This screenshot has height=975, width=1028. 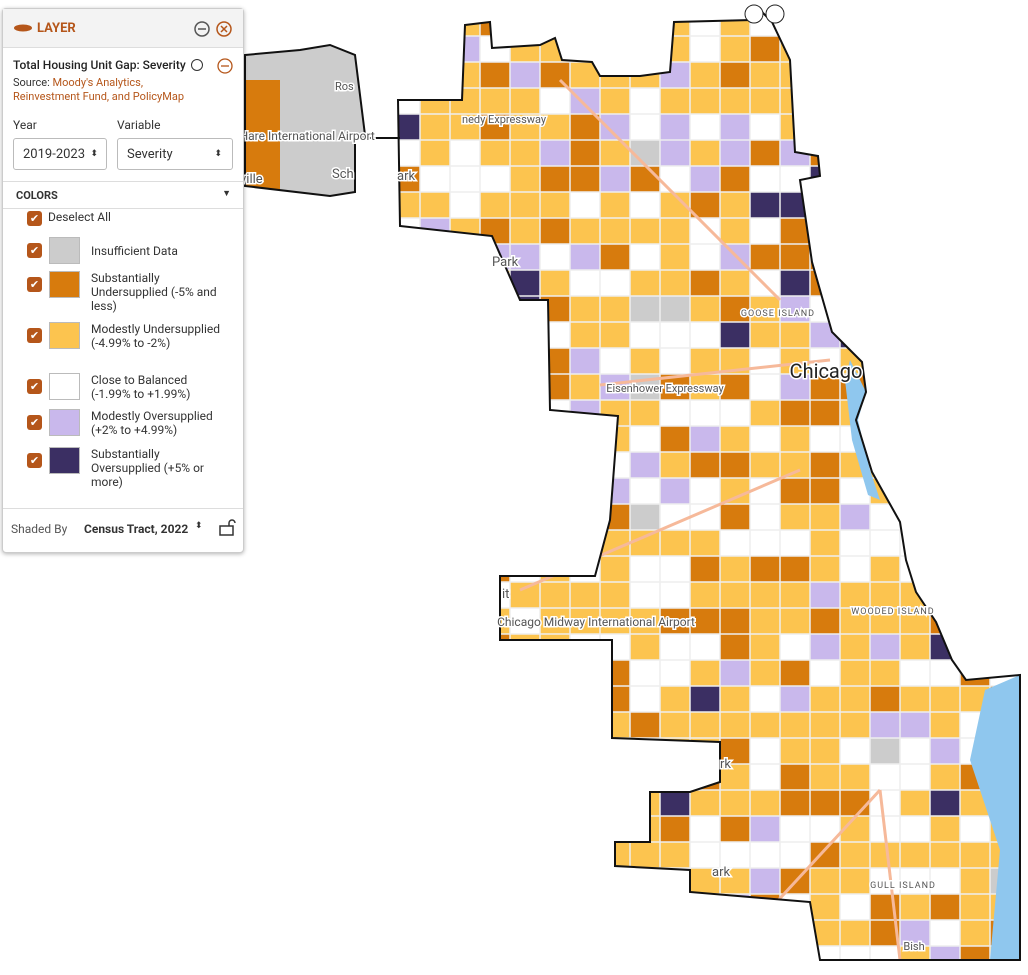 I want to click on header-buttons, so click(x=213, y=29).